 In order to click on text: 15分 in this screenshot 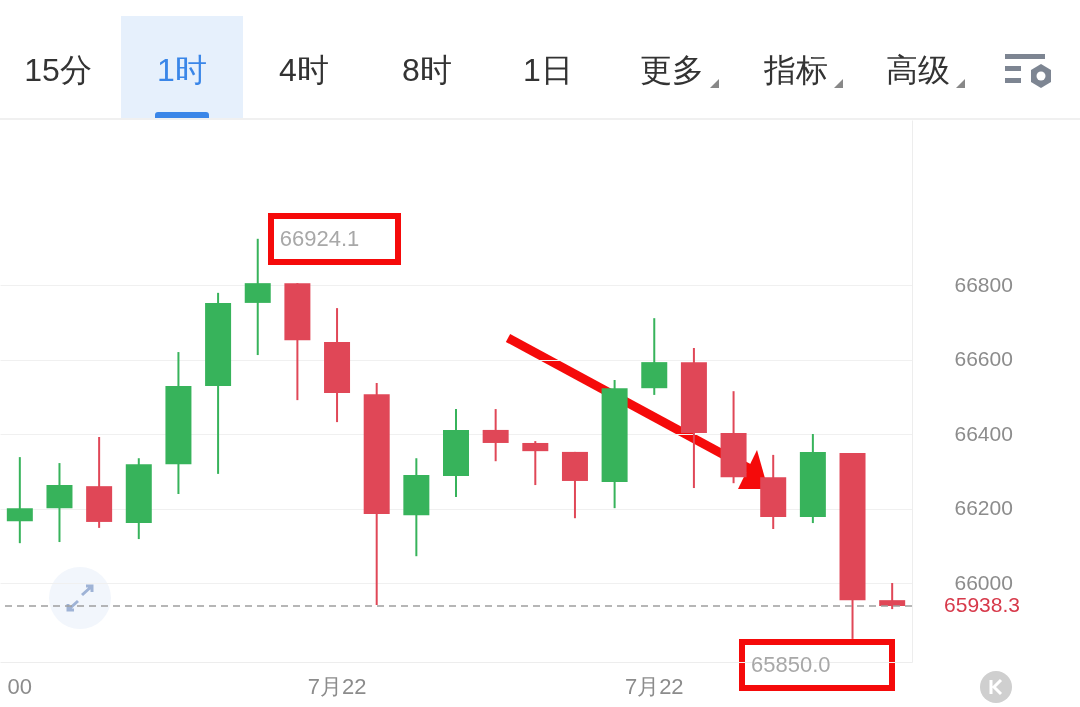, I will do `click(58, 70)`.